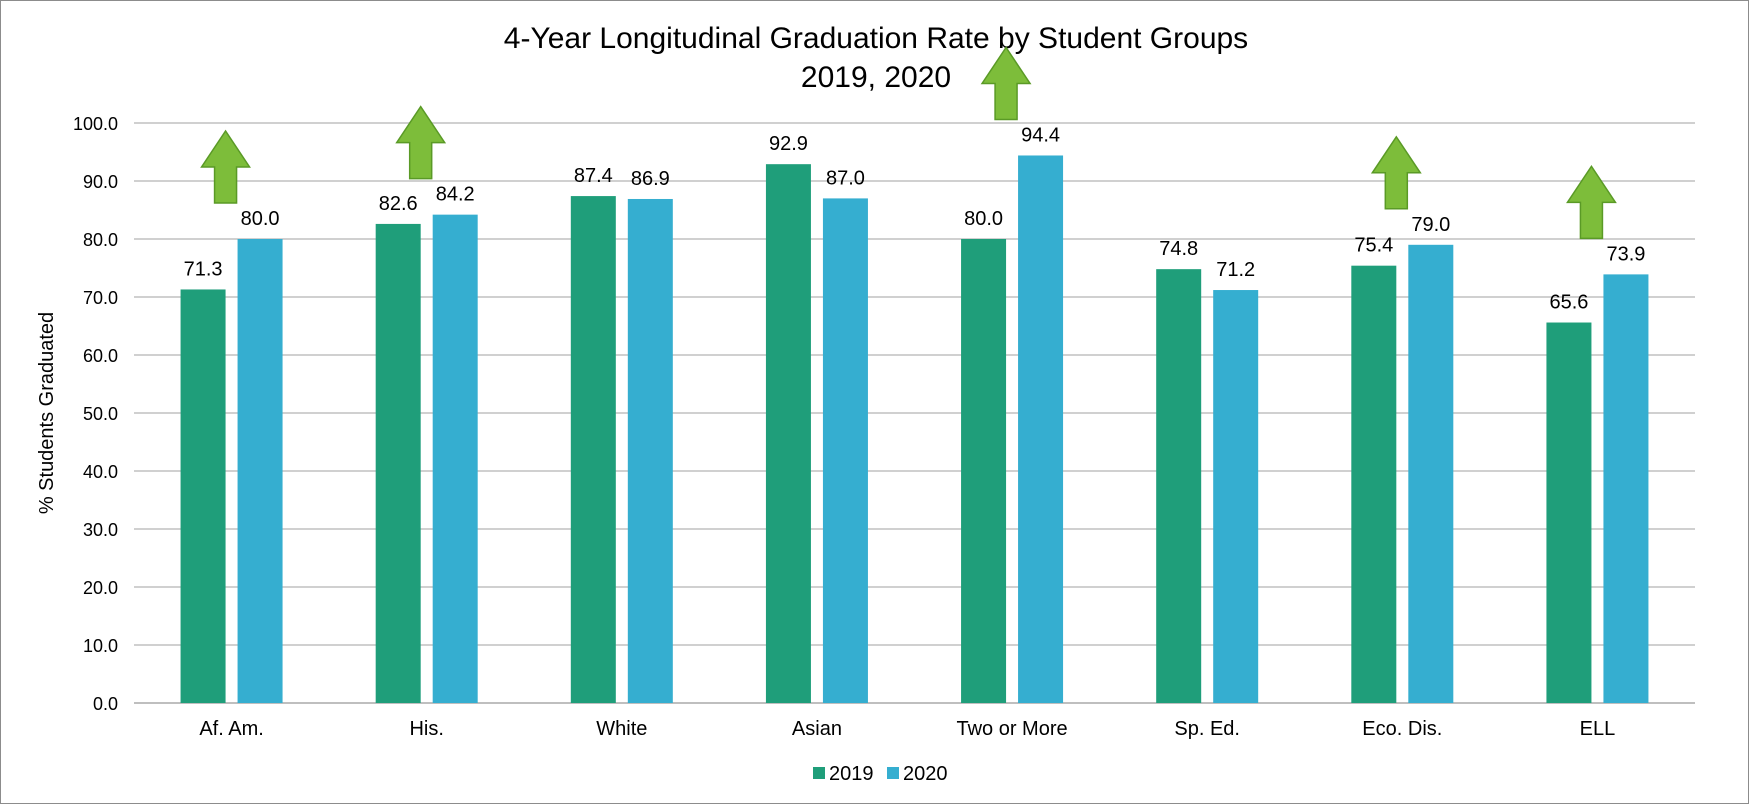 Image resolution: width=1749 pixels, height=805 pixels. What do you see at coordinates (1207, 729) in the screenshot?
I see `category-label: Sp. Ed.` at bounding box center [1207, 729].